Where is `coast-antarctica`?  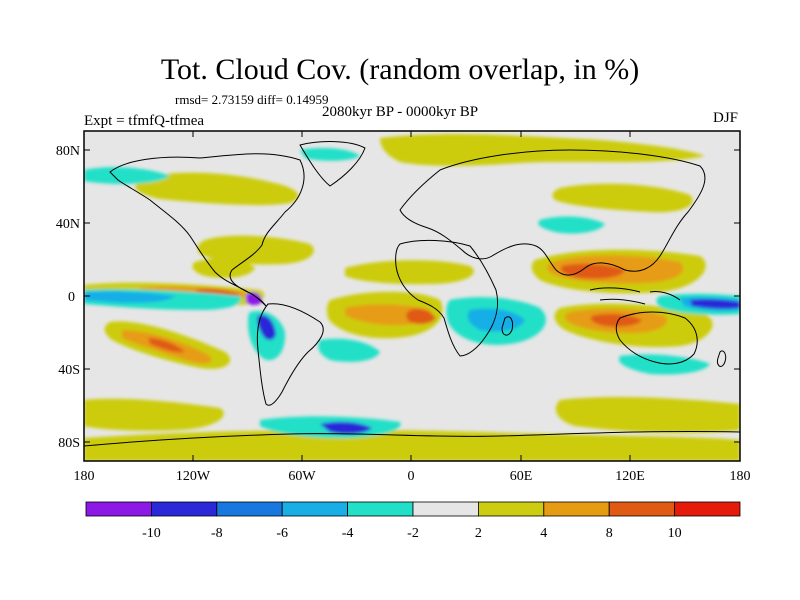
coast-antarctica is located at coordinates (412, 438).